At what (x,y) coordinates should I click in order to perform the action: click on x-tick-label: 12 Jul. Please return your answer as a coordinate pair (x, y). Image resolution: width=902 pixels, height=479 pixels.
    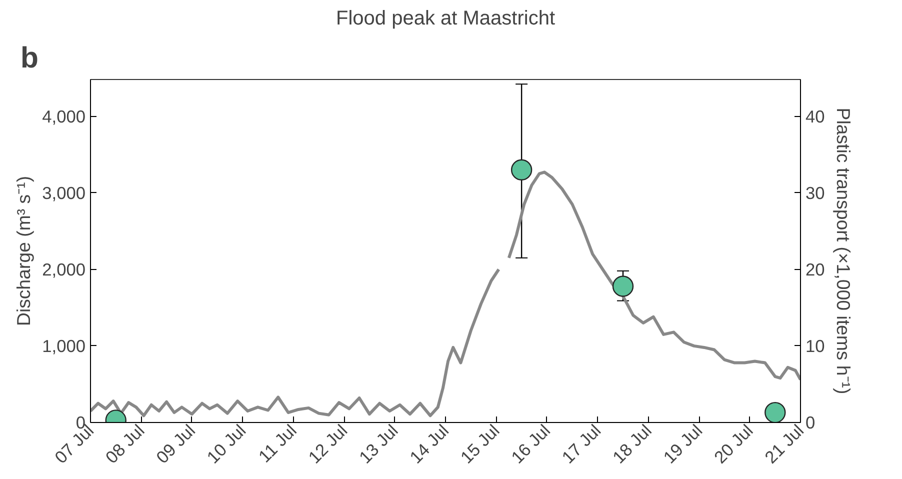
    Looking at the image, I should click on (328, 444).